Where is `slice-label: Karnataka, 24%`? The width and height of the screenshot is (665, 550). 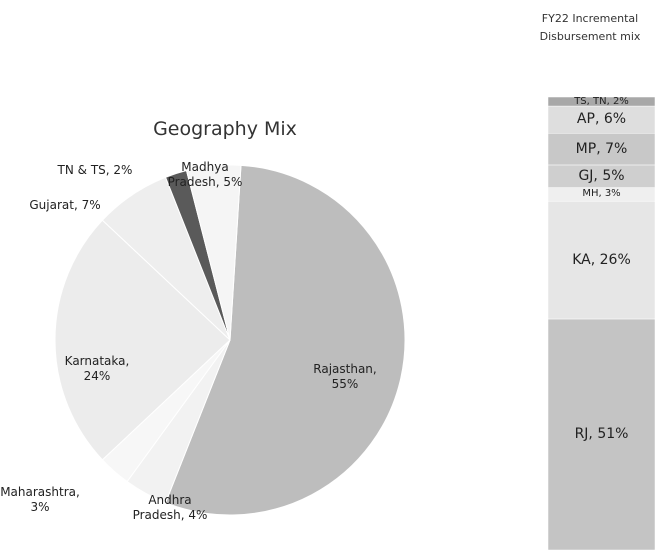
slice-label: Karnataka, 24% is located at coordinates (97, 368).